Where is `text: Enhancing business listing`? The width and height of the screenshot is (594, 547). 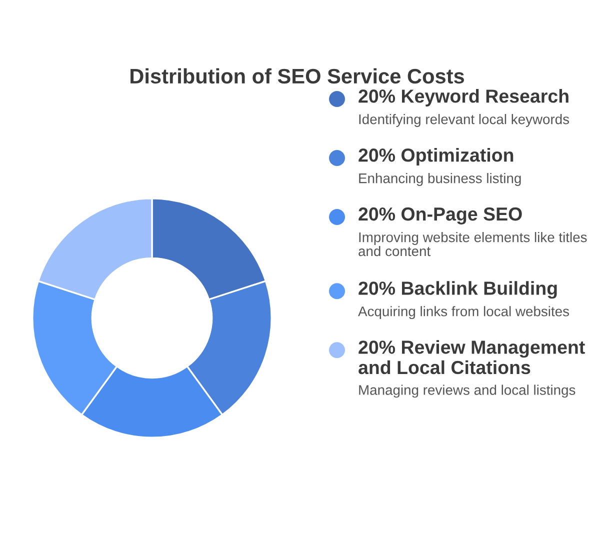
text: Enhancing business listing is located at coordinates (440, 179).